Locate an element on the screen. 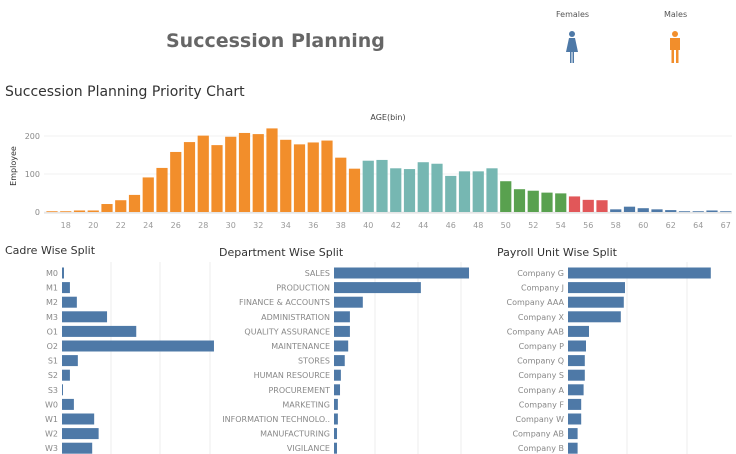  bar-marketing is located at coordinates (336, 404).